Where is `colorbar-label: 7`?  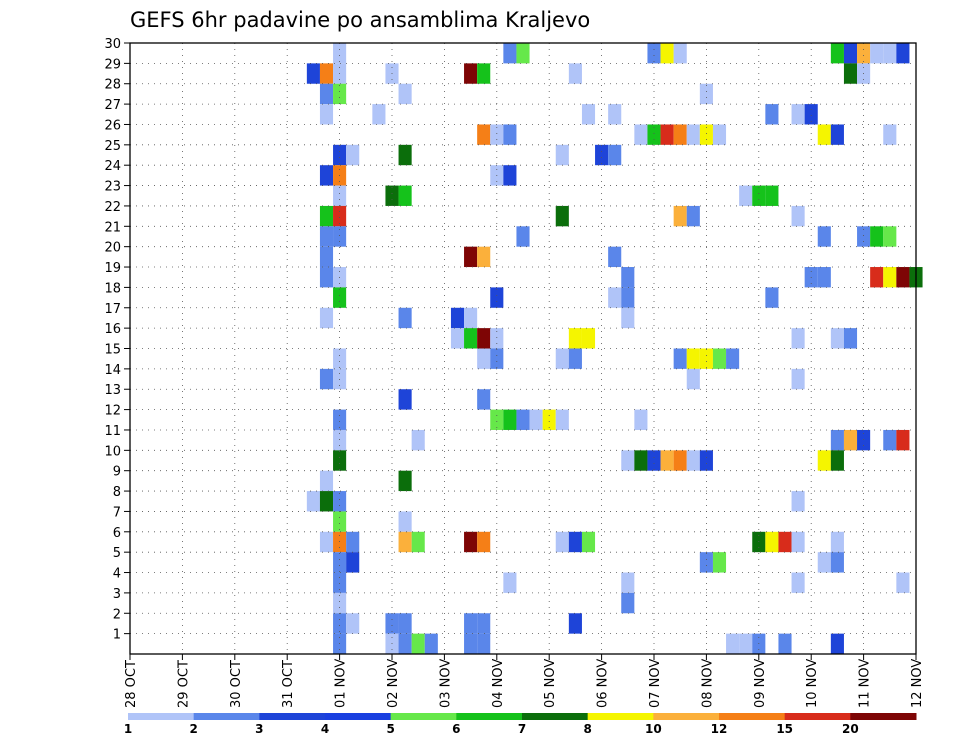 colorbar-label: 7 is located at coordinates (522, 729).